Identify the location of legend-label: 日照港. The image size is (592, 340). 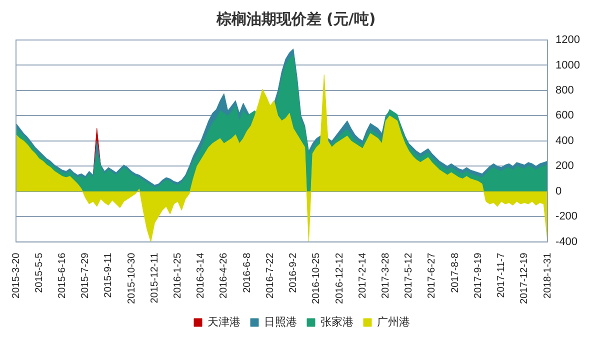
(280, 322).